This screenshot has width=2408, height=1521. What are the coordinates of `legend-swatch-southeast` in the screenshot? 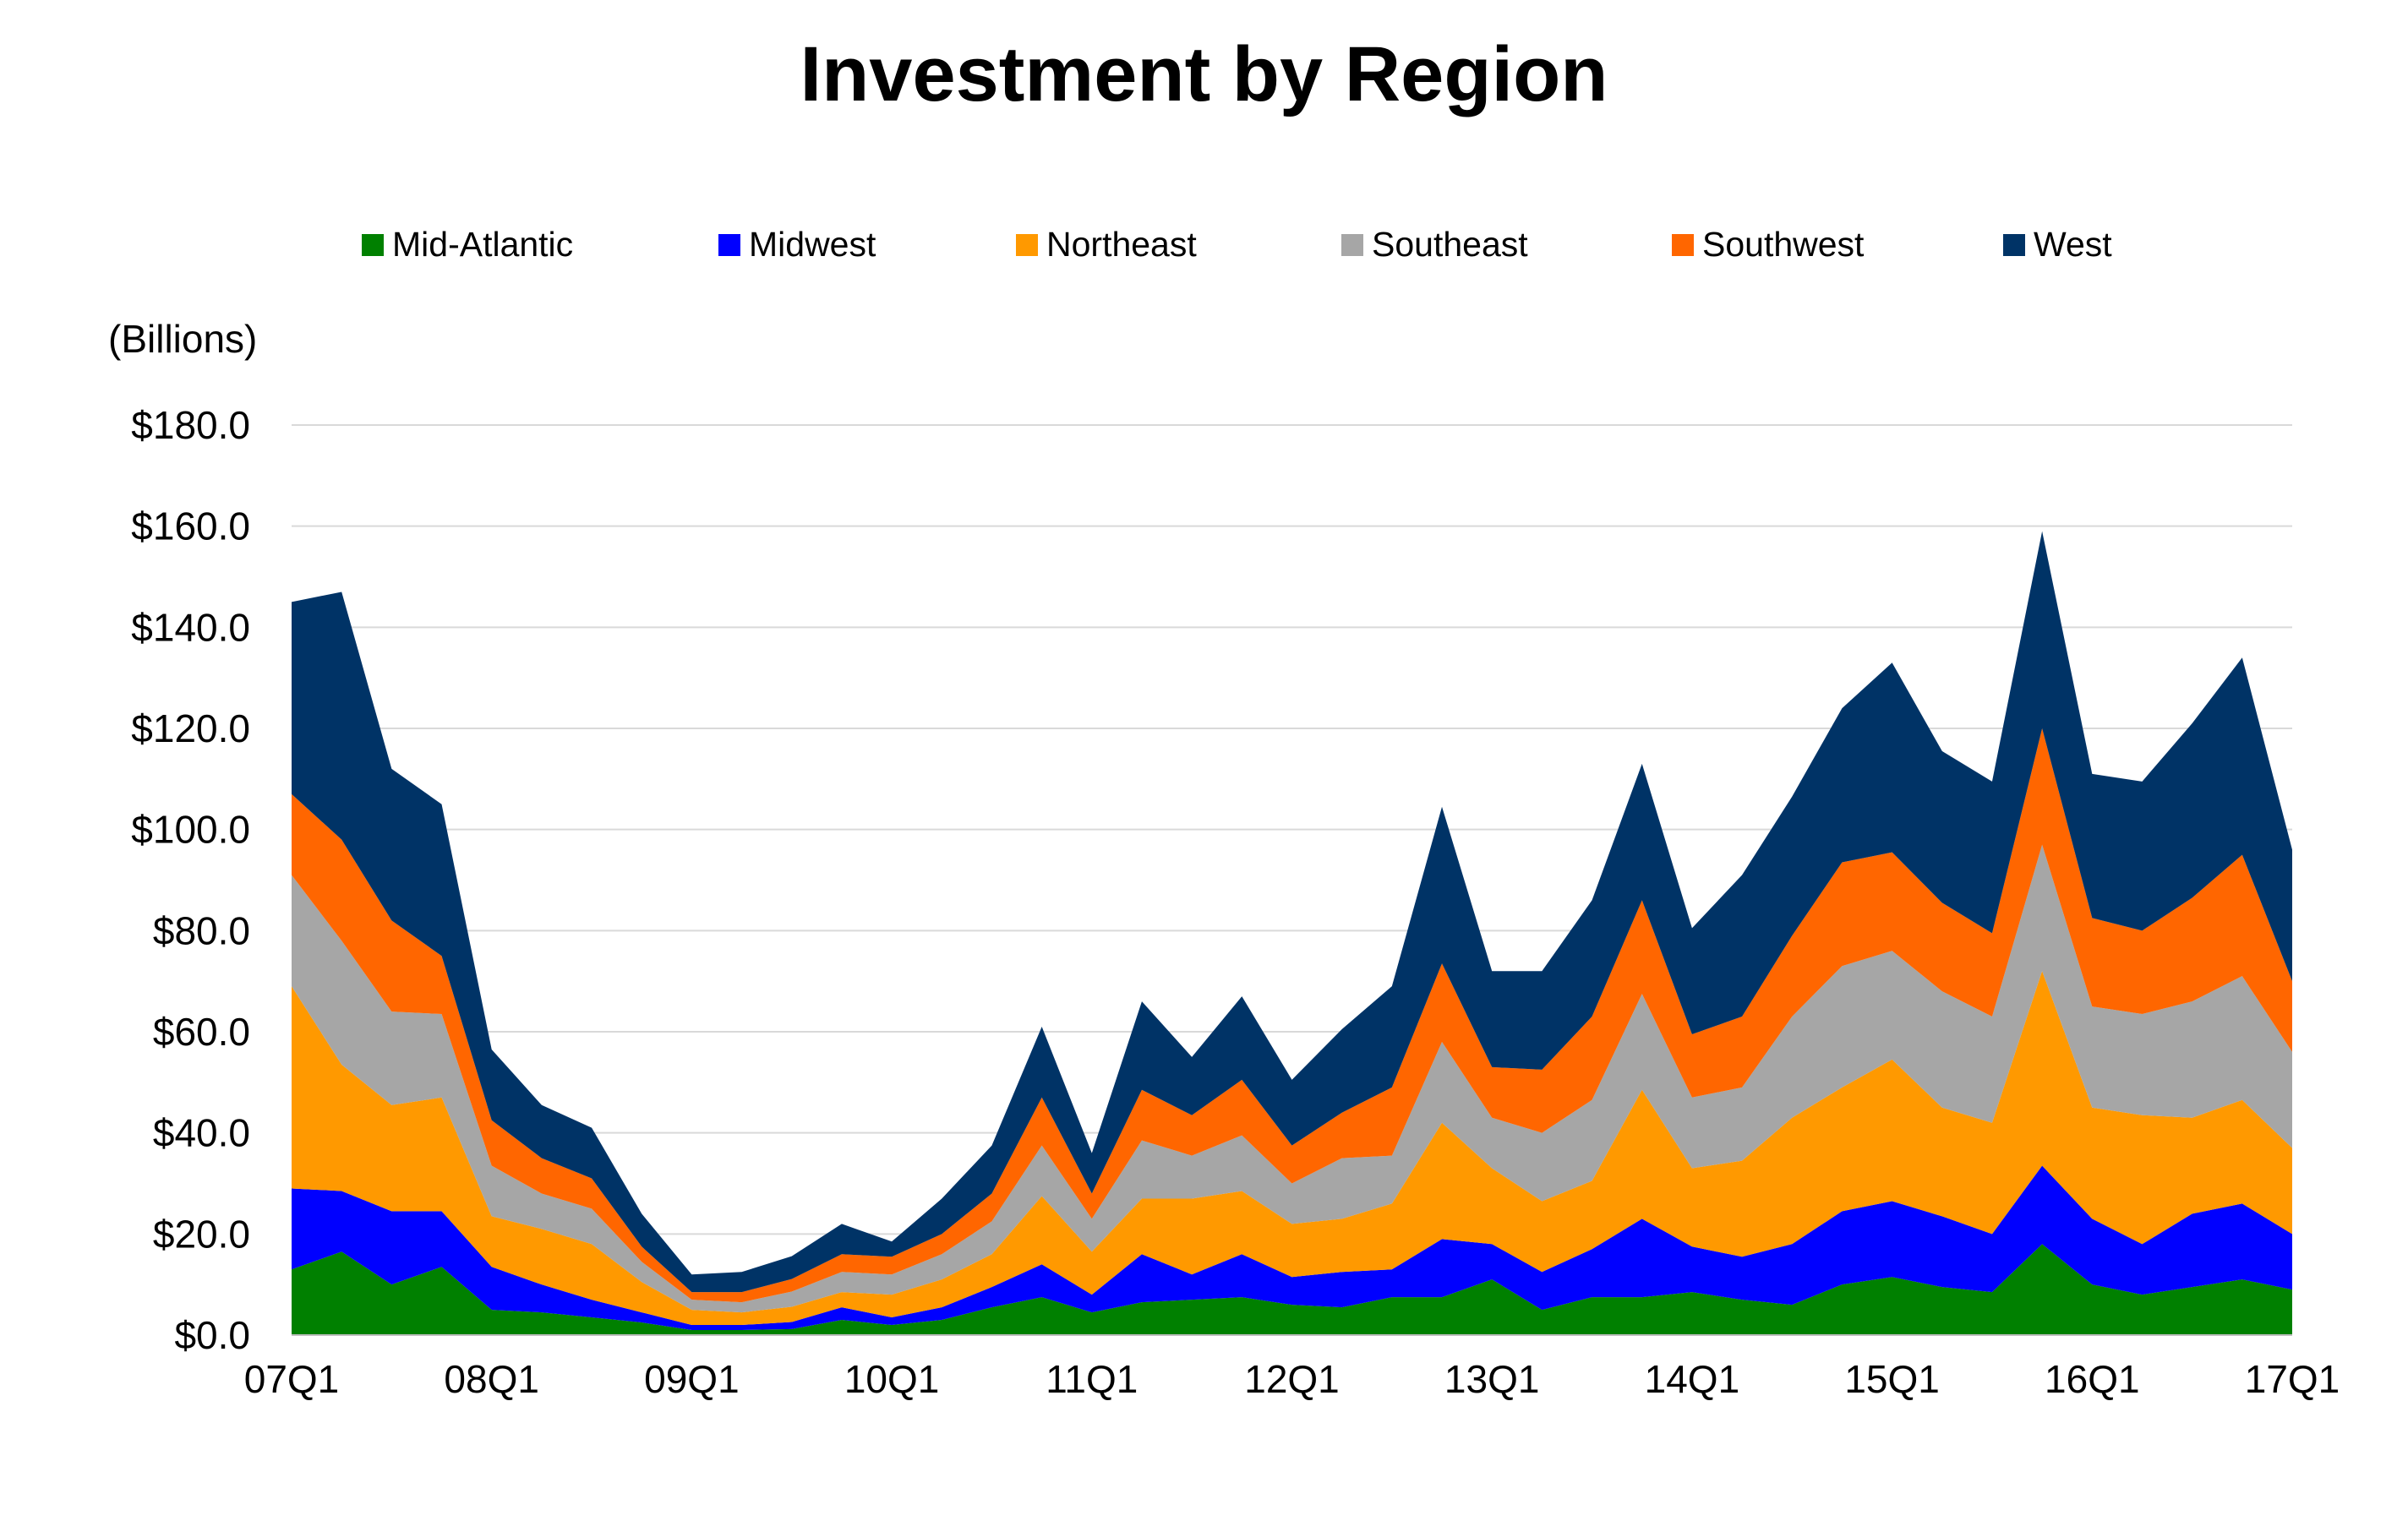 It's located at (1352, 244).